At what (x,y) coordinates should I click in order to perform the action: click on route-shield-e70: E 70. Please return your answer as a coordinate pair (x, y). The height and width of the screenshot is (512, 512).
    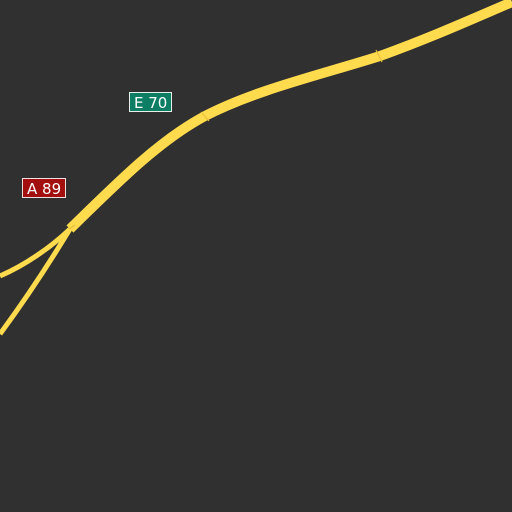
    Looking at the image, I should click on (151, 102).